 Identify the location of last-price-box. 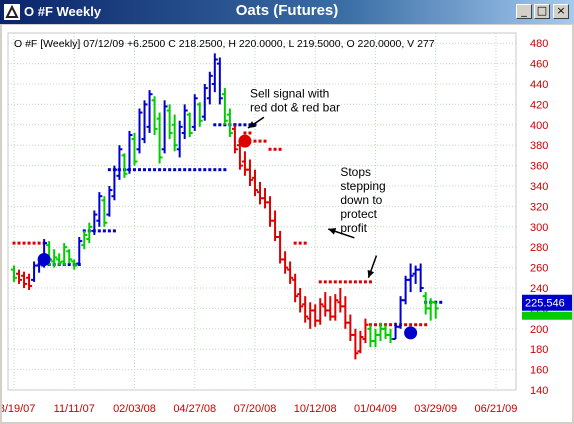
(547, 302).